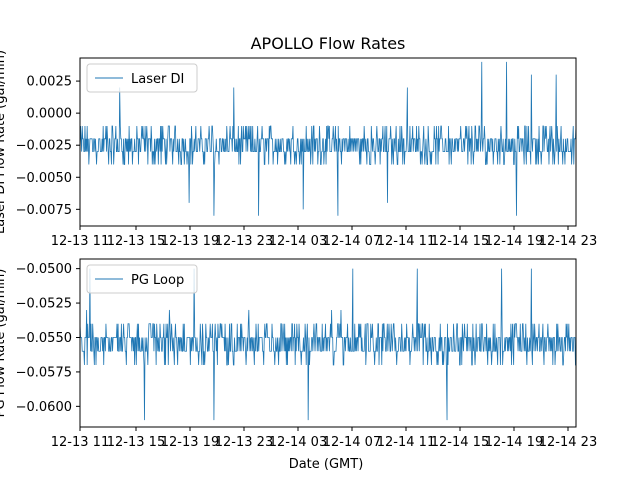  What do you see at coordinates (44, 269) in the screenshot?
I see `y-tick-label: −0.0500` at bounding box center [44, 269].